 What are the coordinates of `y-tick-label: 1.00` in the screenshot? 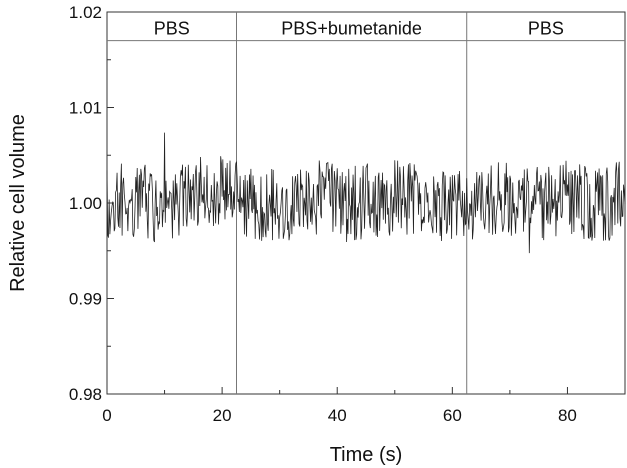 It's located at (85, 203).